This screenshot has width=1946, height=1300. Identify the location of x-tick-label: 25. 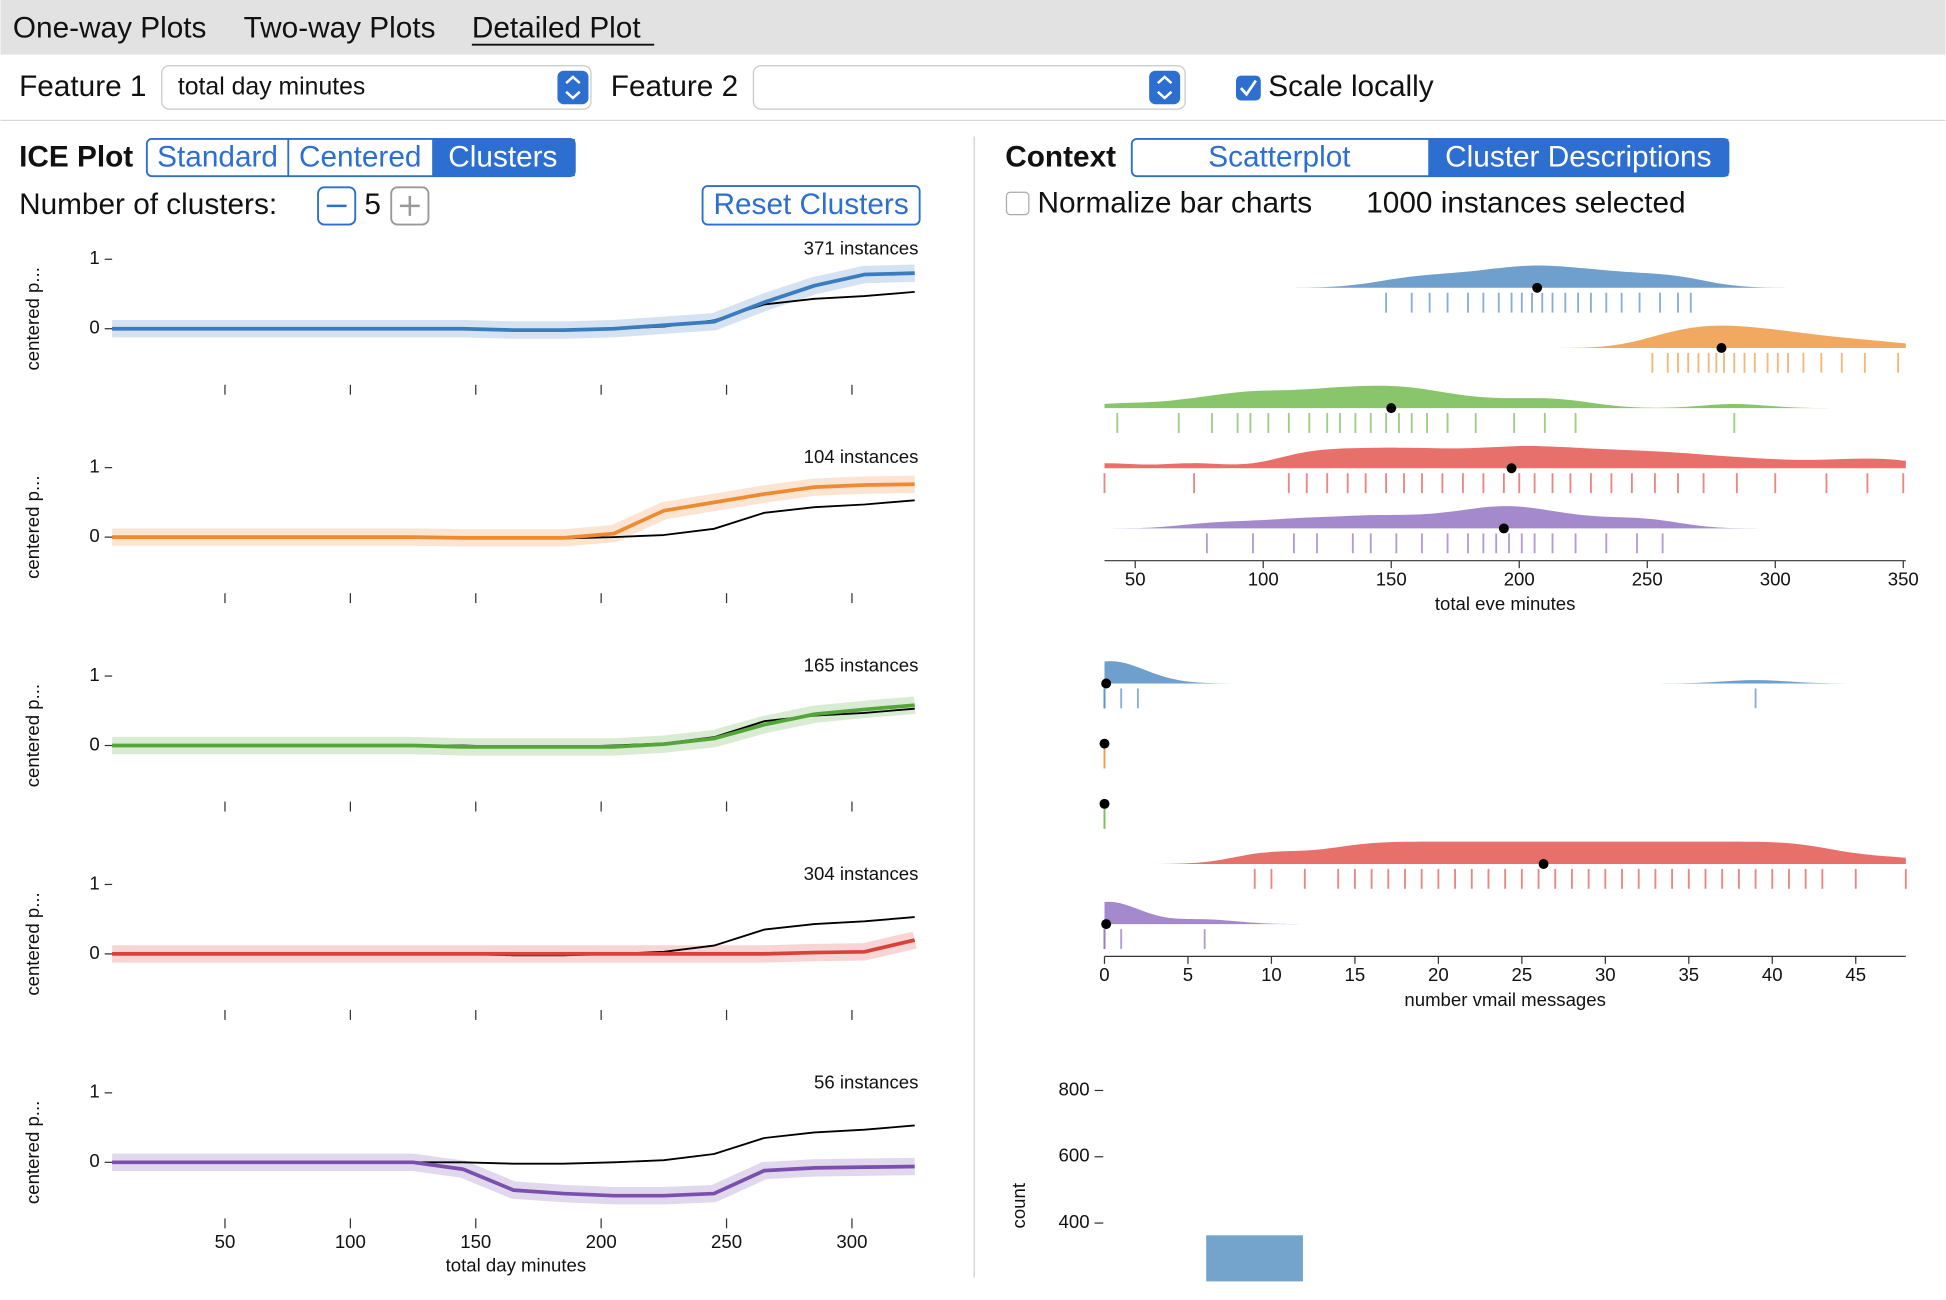
(1522, 974).